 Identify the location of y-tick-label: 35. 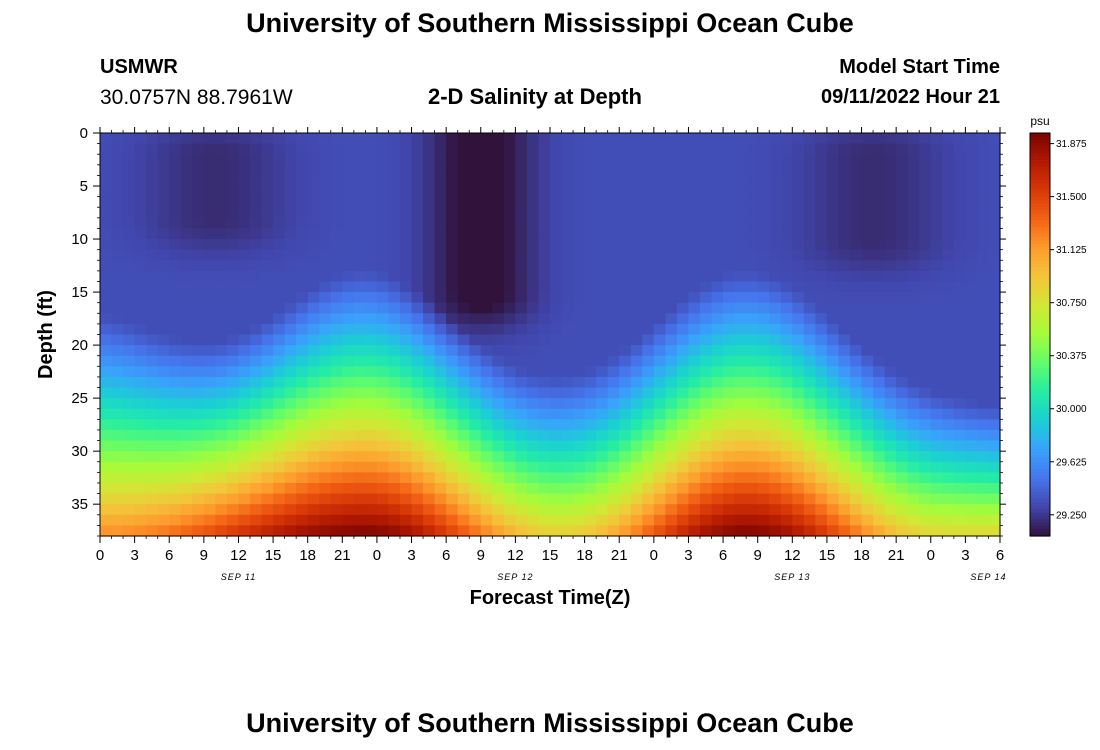
(79, 504).